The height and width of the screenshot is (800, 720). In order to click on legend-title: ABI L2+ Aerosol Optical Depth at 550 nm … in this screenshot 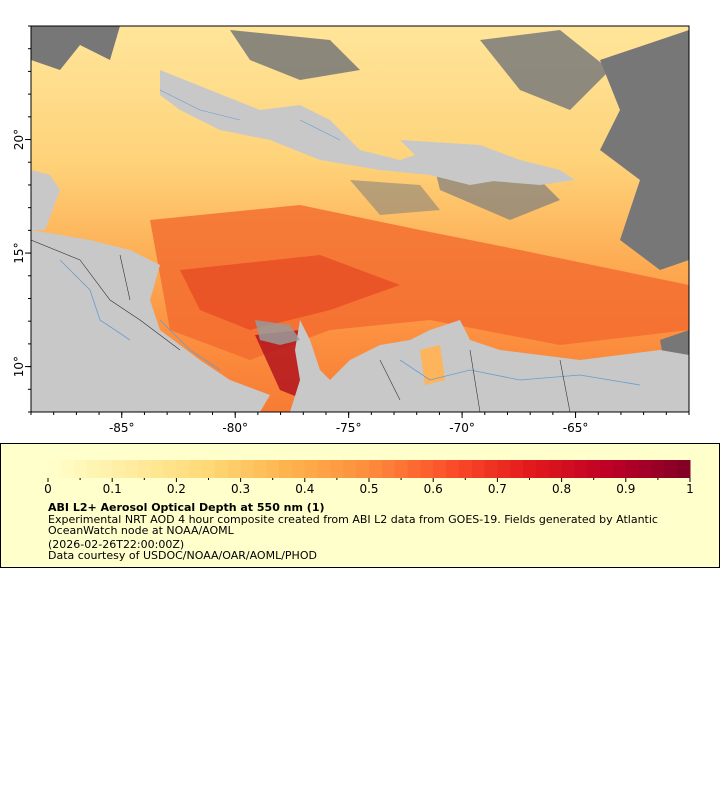, I will do `click(186, 507)`.